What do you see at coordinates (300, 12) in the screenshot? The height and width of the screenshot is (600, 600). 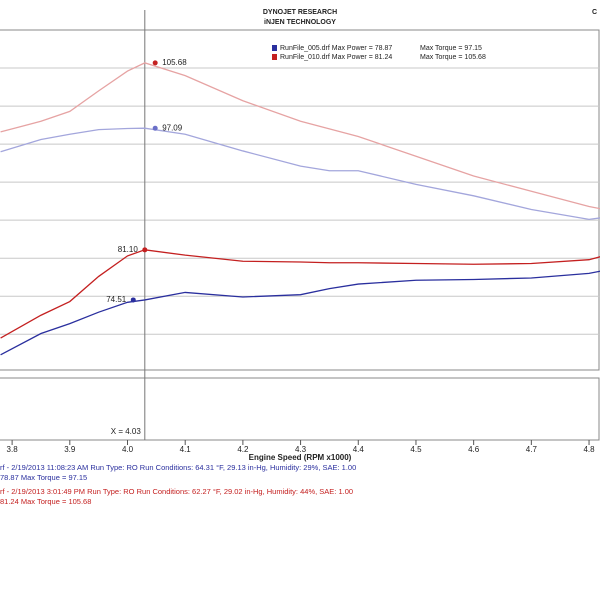 I see `chart-title: DYNOJET RESEARCH` at bounding box center [300, 12].